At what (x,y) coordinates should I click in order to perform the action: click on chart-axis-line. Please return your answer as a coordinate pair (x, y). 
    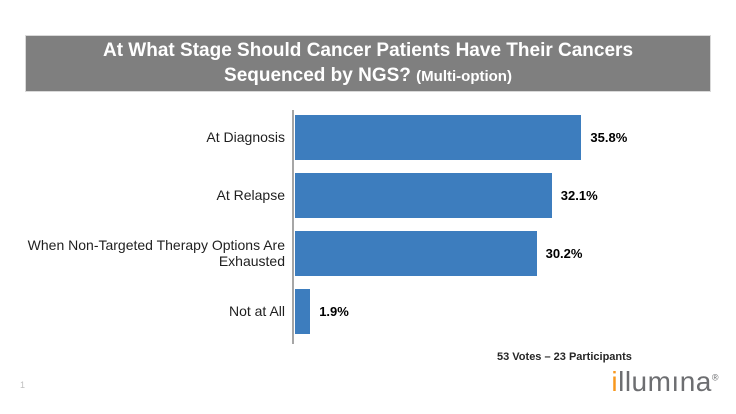
    Looking at the image, I should click on (293, 227).